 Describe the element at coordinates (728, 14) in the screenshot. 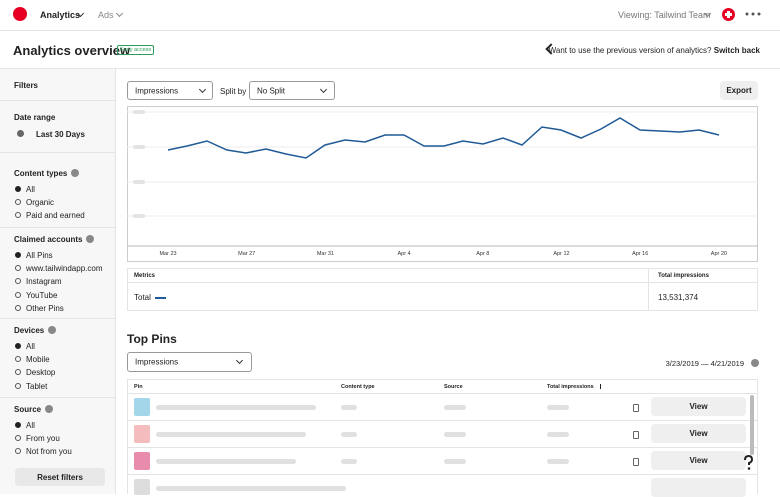

I see `plus-icon` at that location.